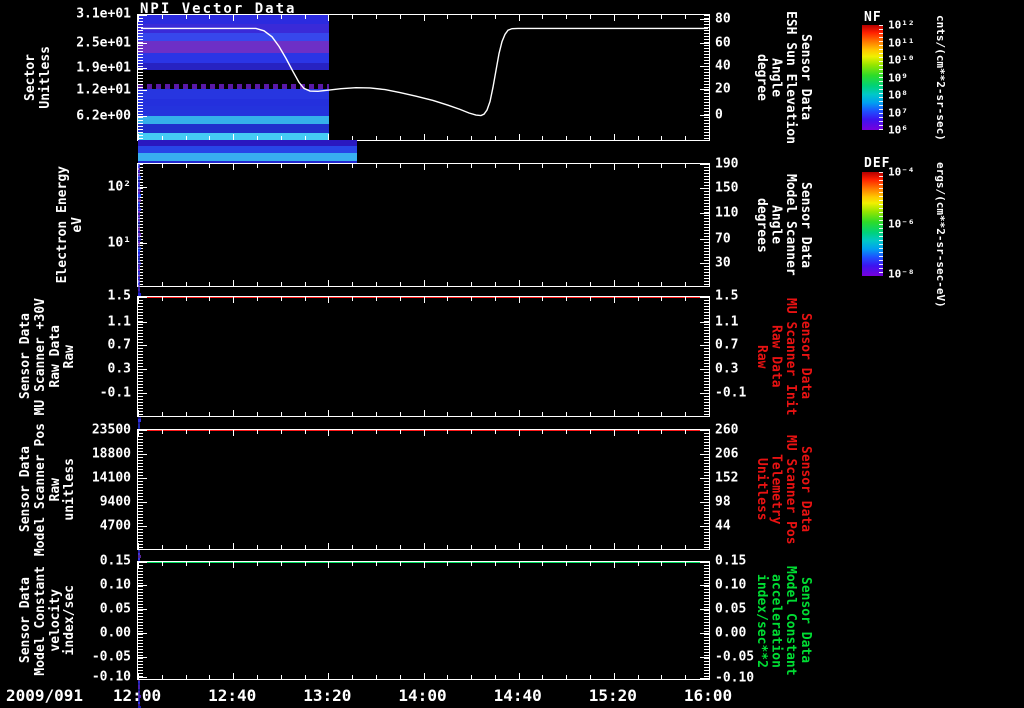  What do you see at coordinates (77, 225) in the screenshot?
I see `panel-els-spectrogram-ylabel-line: eV` at bounding box center [77, 225].